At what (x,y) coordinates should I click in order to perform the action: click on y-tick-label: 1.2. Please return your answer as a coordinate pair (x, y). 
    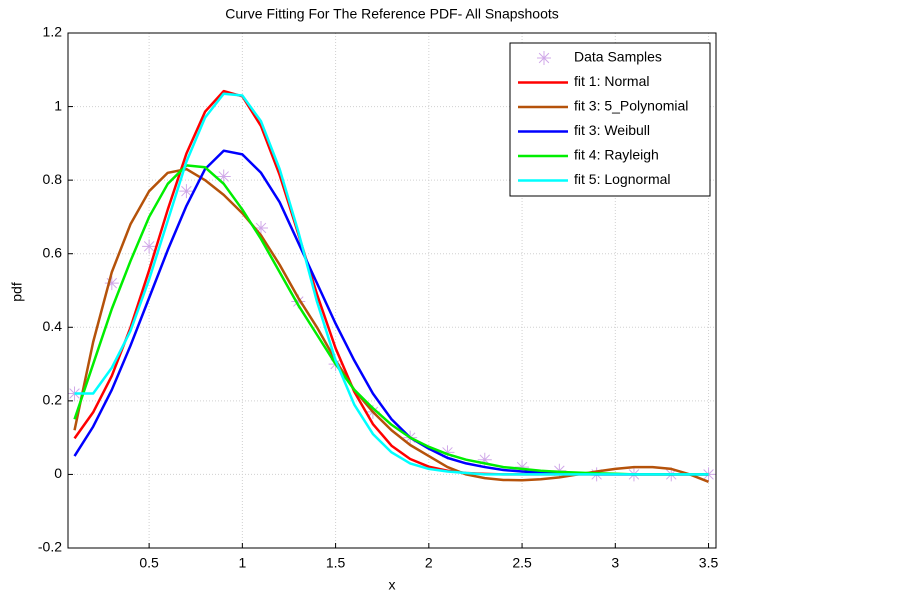
    Looking at the image, I should click on (53, 32).